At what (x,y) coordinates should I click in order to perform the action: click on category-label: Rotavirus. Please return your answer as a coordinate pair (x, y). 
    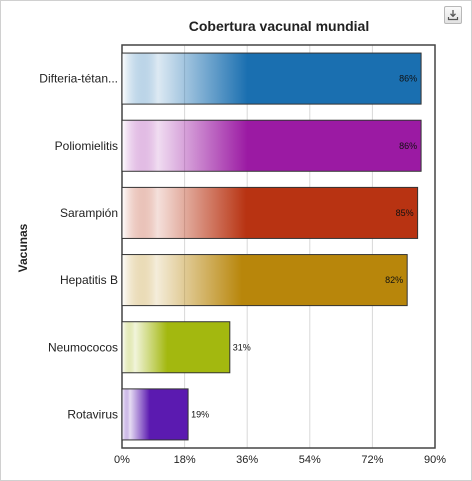
    Looking at the image, I should click on (92, 414).